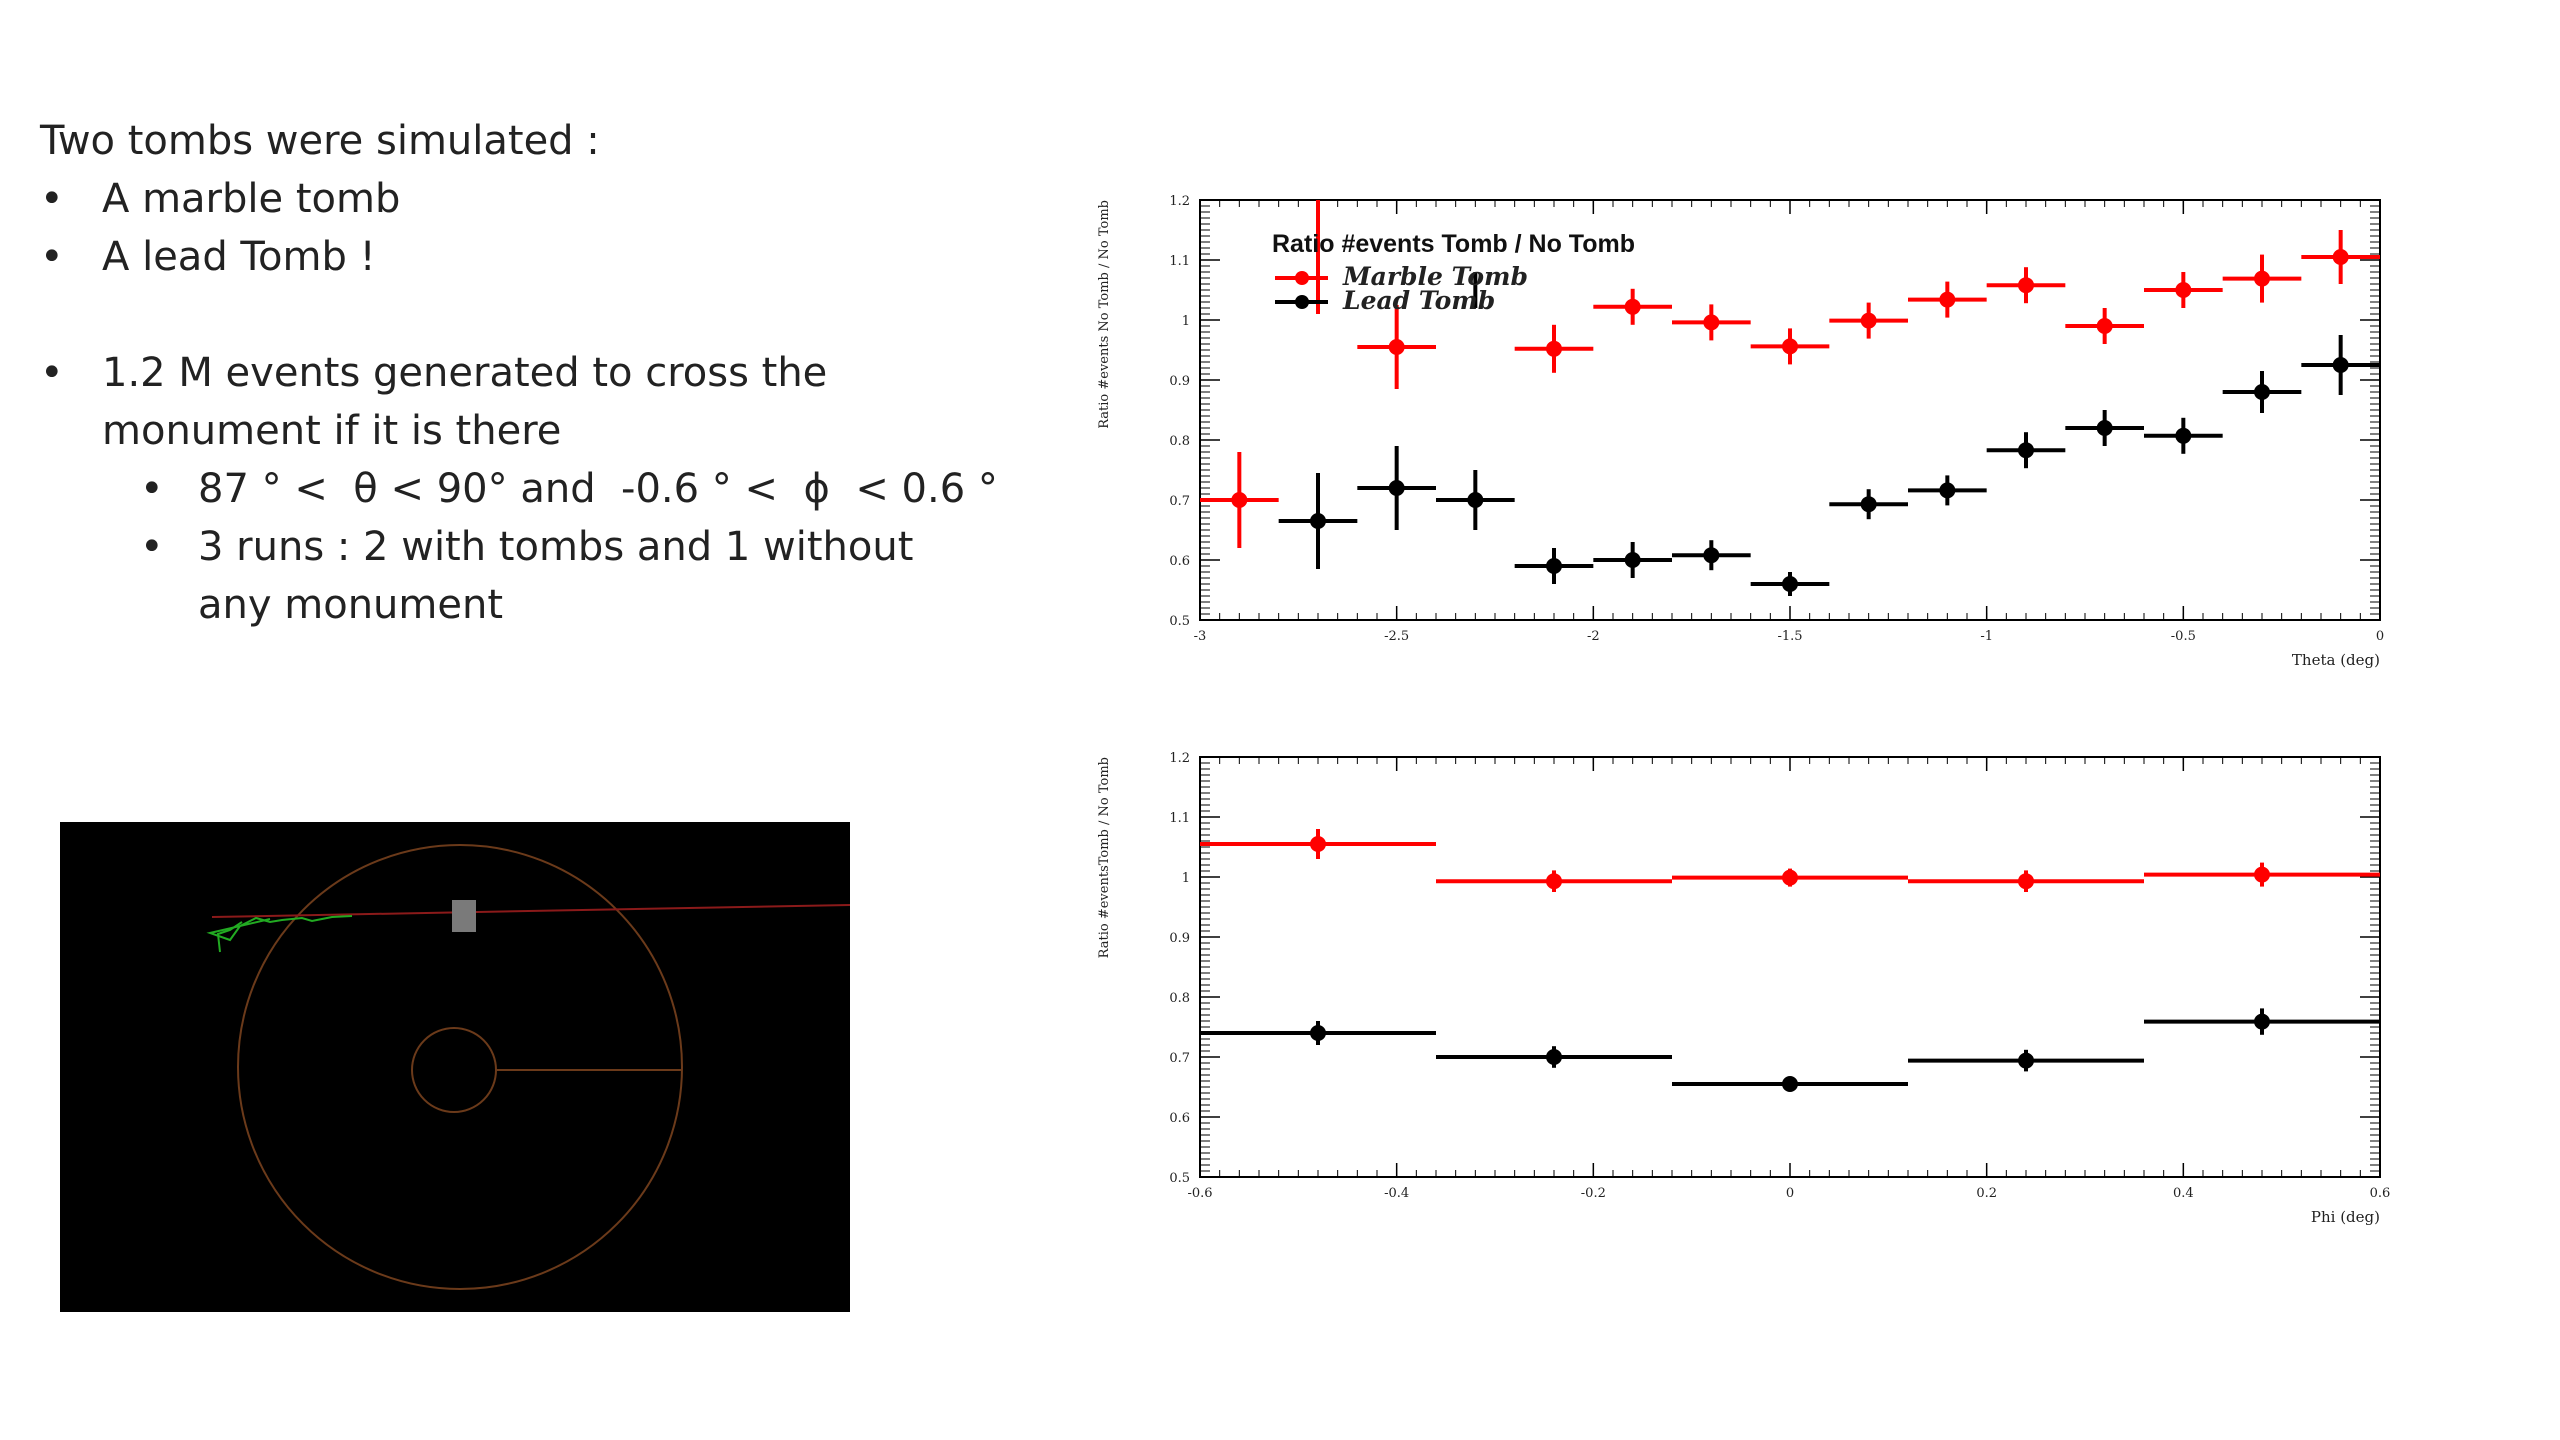 Image resolution: width=2560 pixels, height=1440 pixels. Describe the element at coordinates (2183, 1193) in the screenshot. I see `x-tick-label: 0.4` at that location.